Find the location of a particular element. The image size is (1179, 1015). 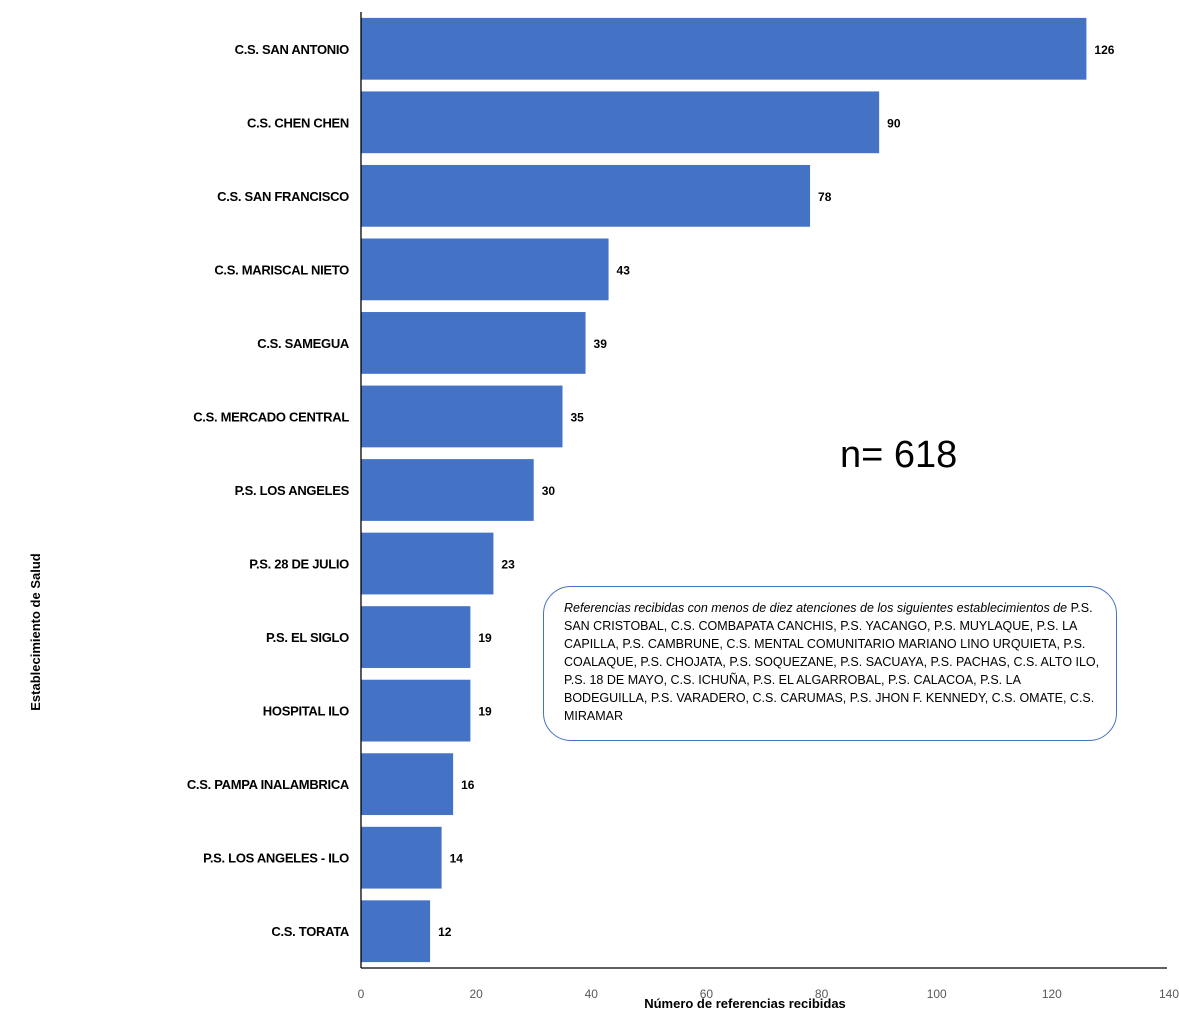

bar-c-s-samegua is located at coordinates (473, 343).